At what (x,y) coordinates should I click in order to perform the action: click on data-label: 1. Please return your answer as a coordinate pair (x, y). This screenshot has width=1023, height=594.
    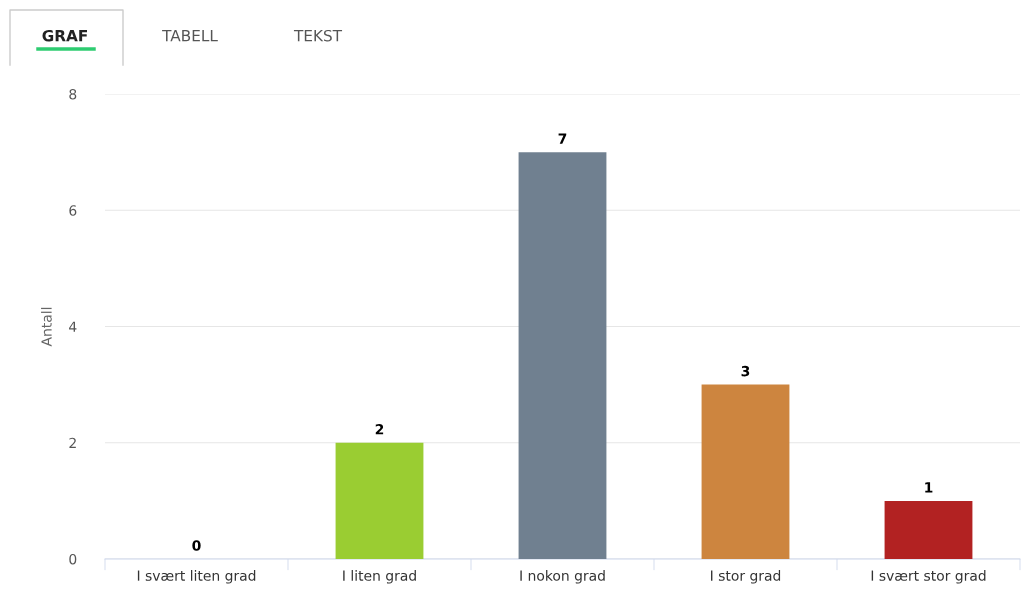
    Looking at the image, I should click on (929, 487).